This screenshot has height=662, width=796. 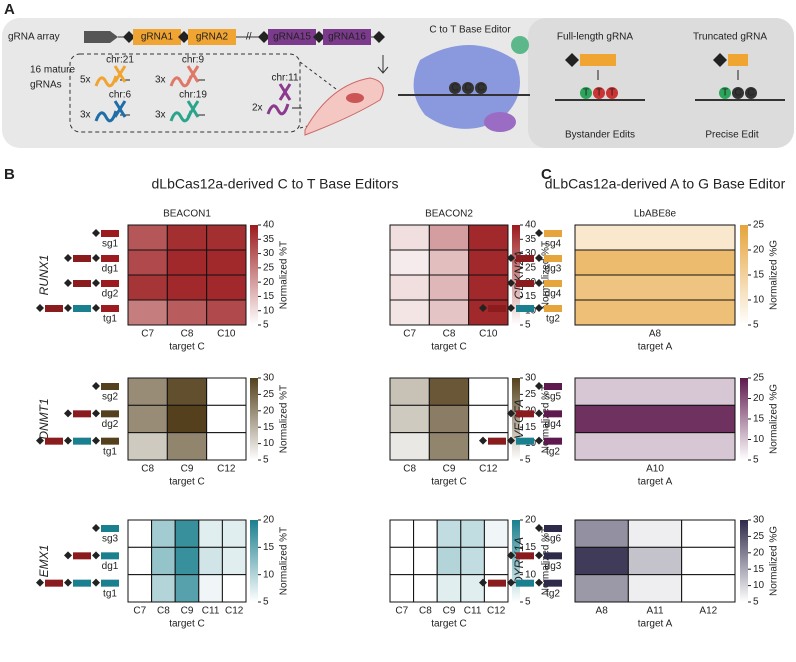 What do you see at coordinates (737, 93) in the screenshot?
I see `base-letter: C` at bounding box center [737, 93].